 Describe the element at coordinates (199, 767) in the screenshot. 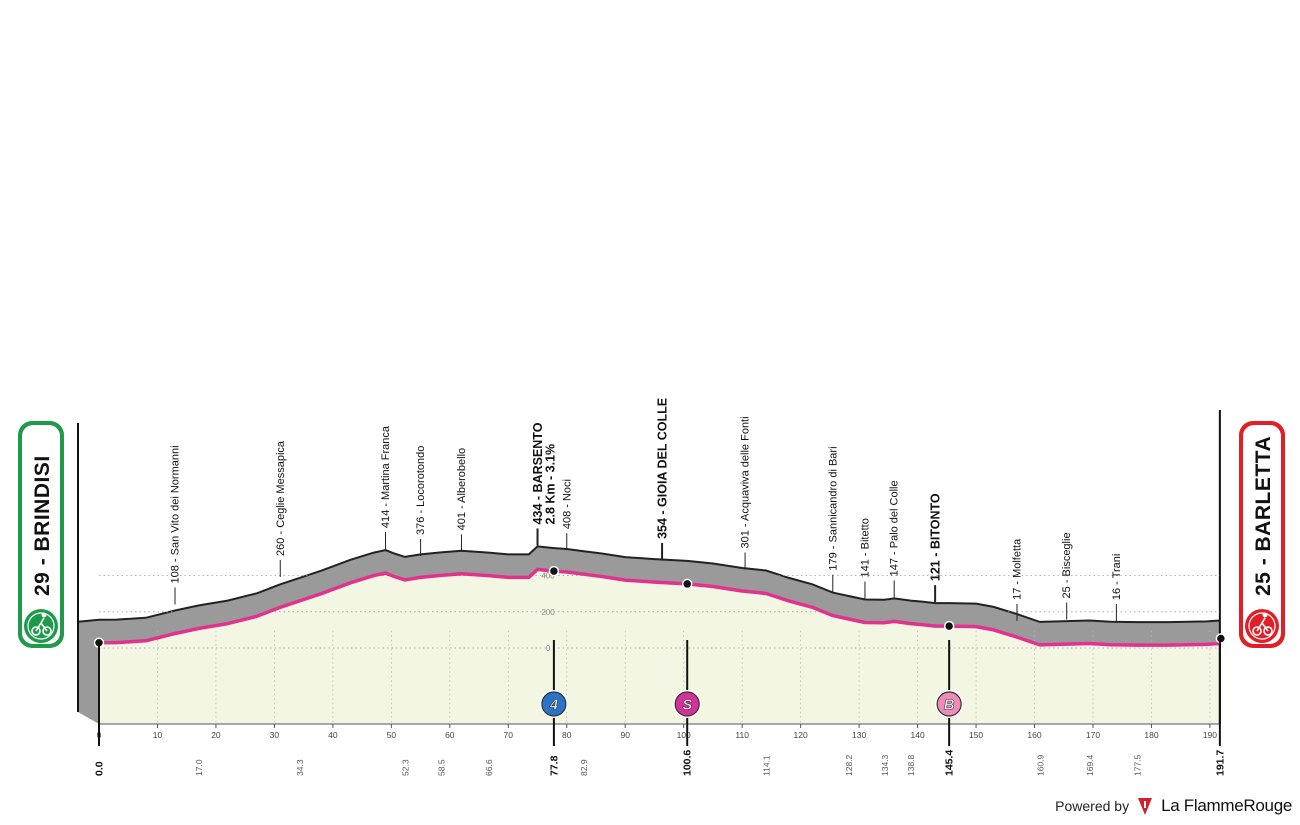

I see `km-marker-label: 17.0` at that location.